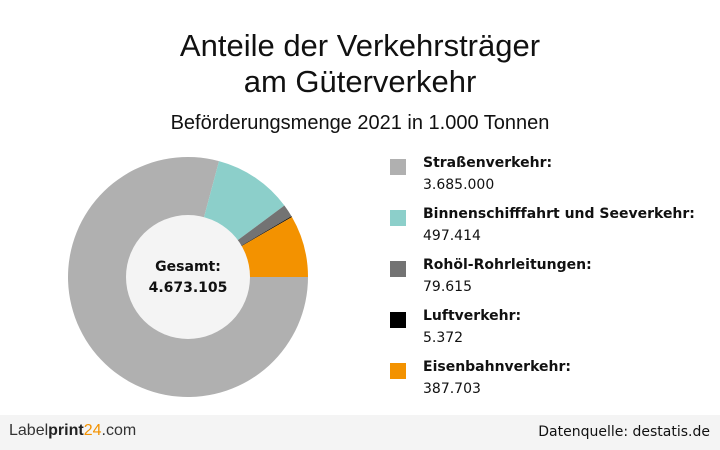 The image size is (720, 450). I want to click on legend-label: Binnenschifffahrt und Seeverkehr:, so click(559, 214).